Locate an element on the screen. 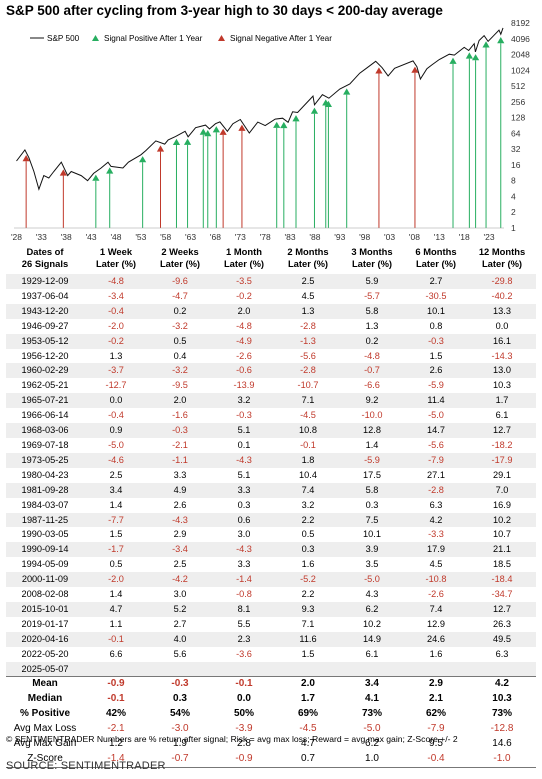  column-header: Dates of 26 Signals is located at coordinates (45, 257).